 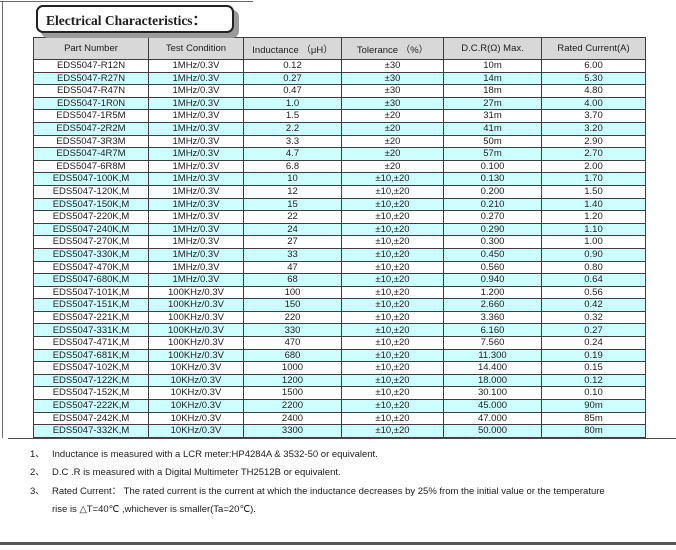 I want to click on table-cell: 18.000, so click(x=492, y=380).